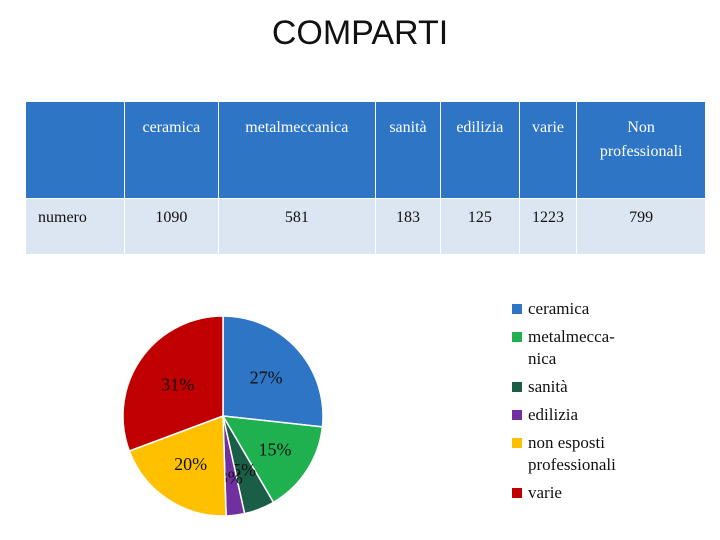 Image resolution: width=720 pixels, height=540 pixels. What do you see at coordinates (480, 226) in the screenshot?
I see `table-cell: 125` at bounding box center [480, 226].